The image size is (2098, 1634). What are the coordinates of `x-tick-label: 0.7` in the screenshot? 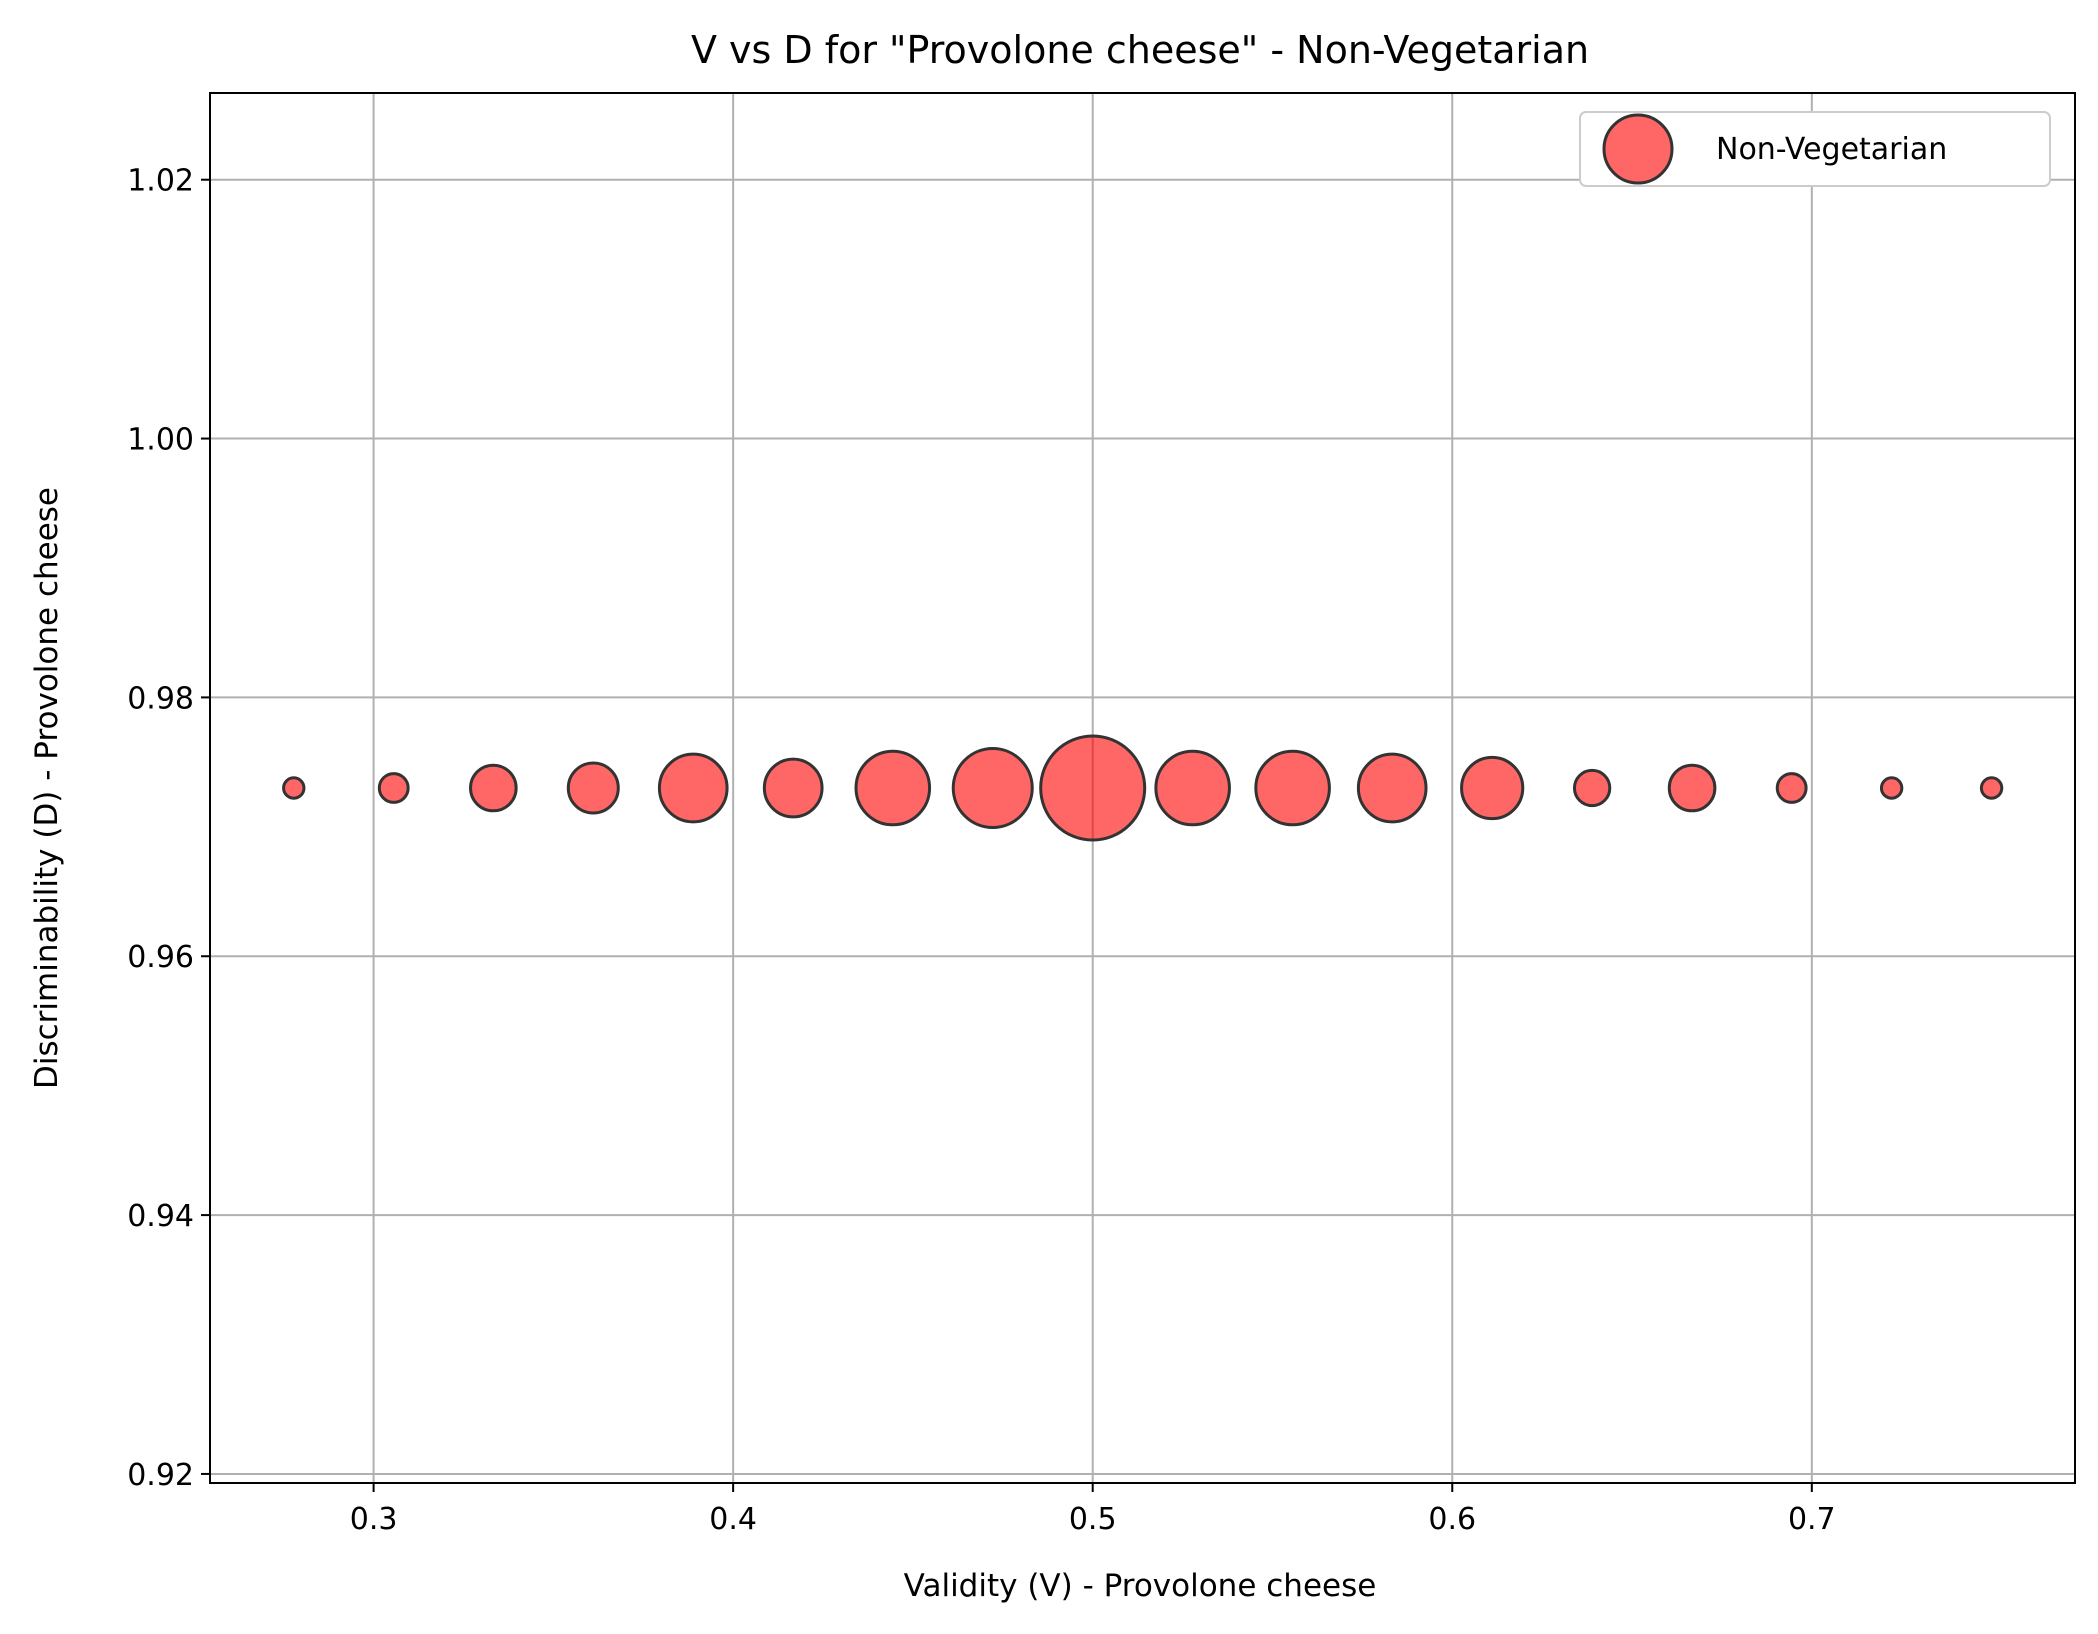 It's located at (1812, 1519).